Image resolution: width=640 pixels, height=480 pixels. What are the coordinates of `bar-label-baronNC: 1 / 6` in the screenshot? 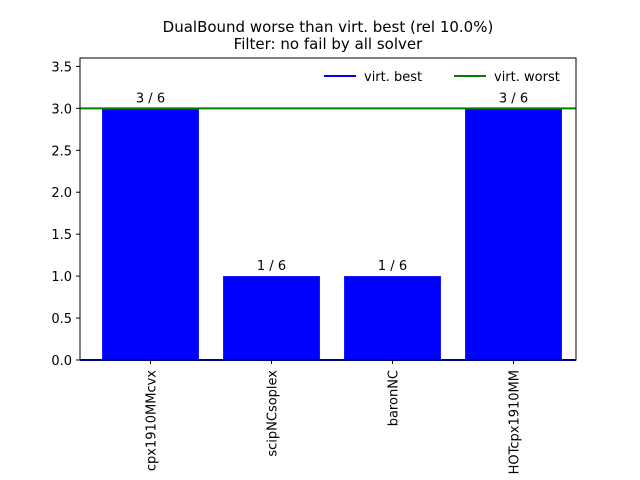 It's located at (392, 266).